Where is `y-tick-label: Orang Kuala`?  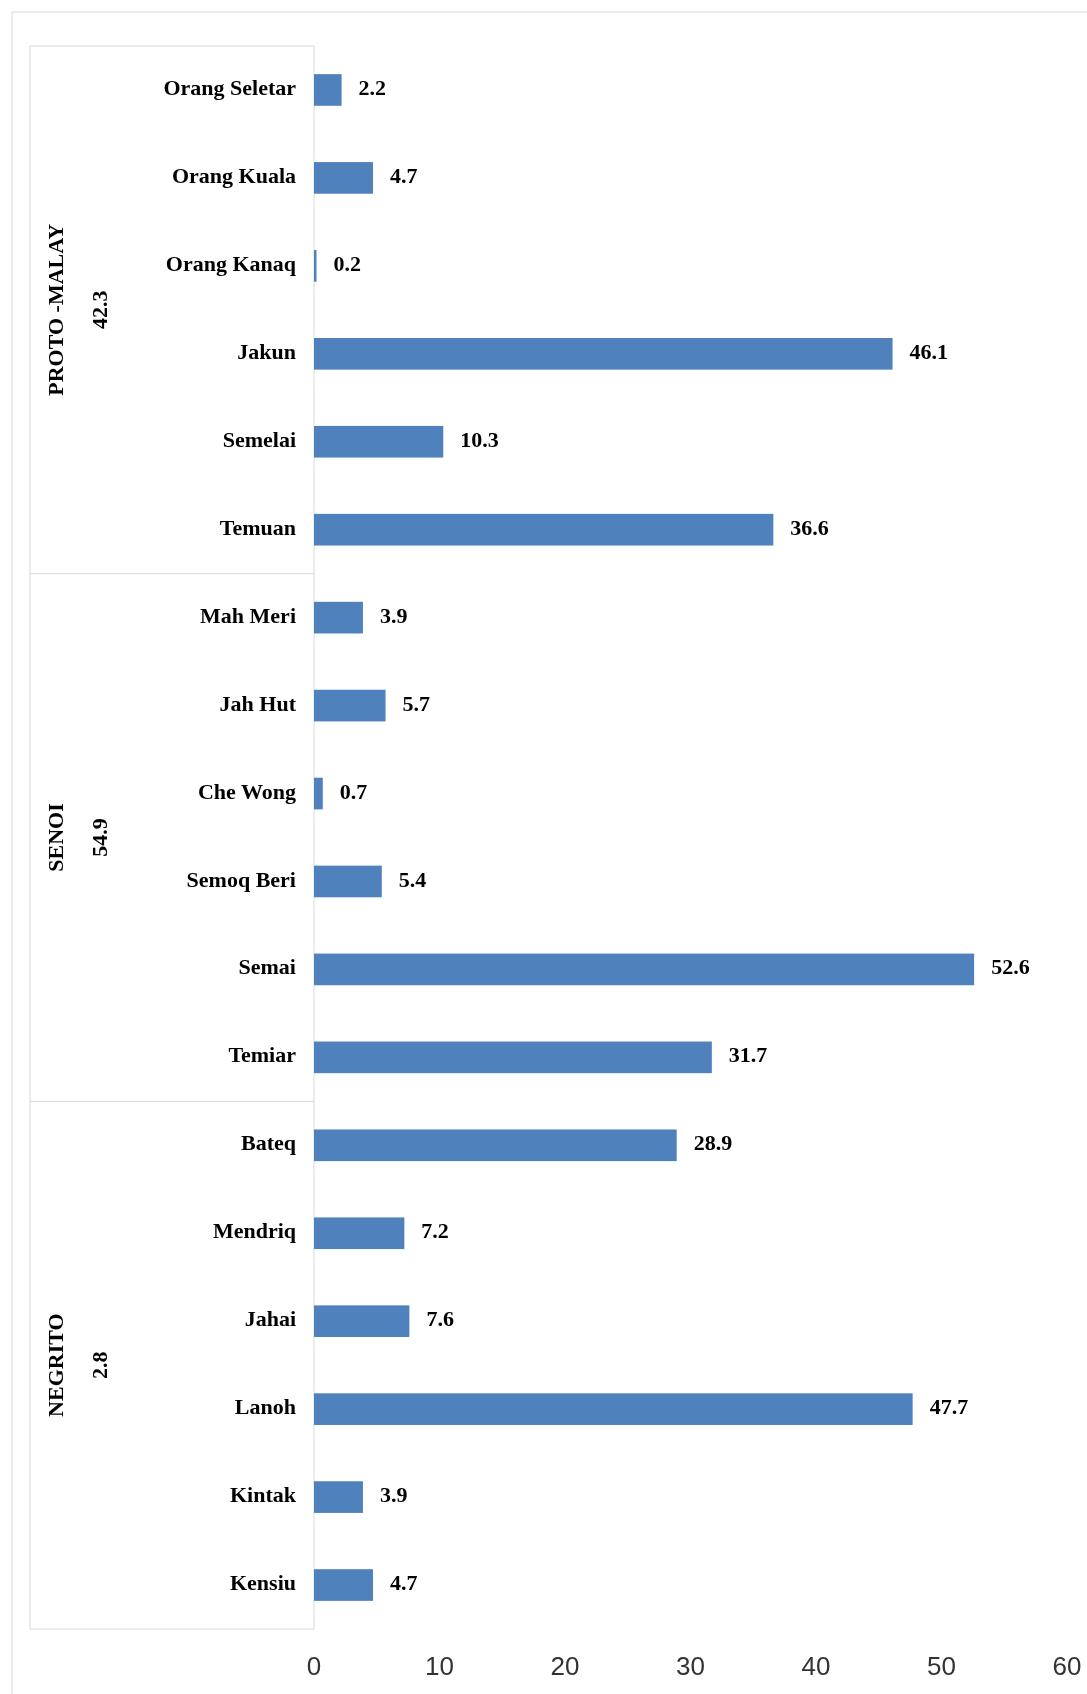
y-tick-label: Orang Kuala is located at coordinates (233, 175).